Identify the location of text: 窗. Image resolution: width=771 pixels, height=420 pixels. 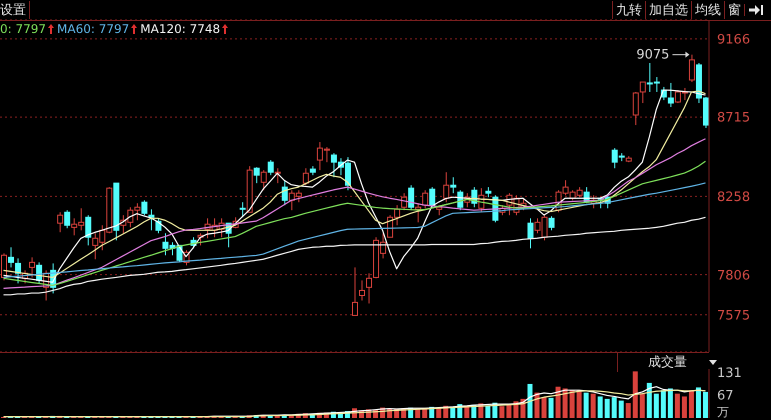
(734, 10).